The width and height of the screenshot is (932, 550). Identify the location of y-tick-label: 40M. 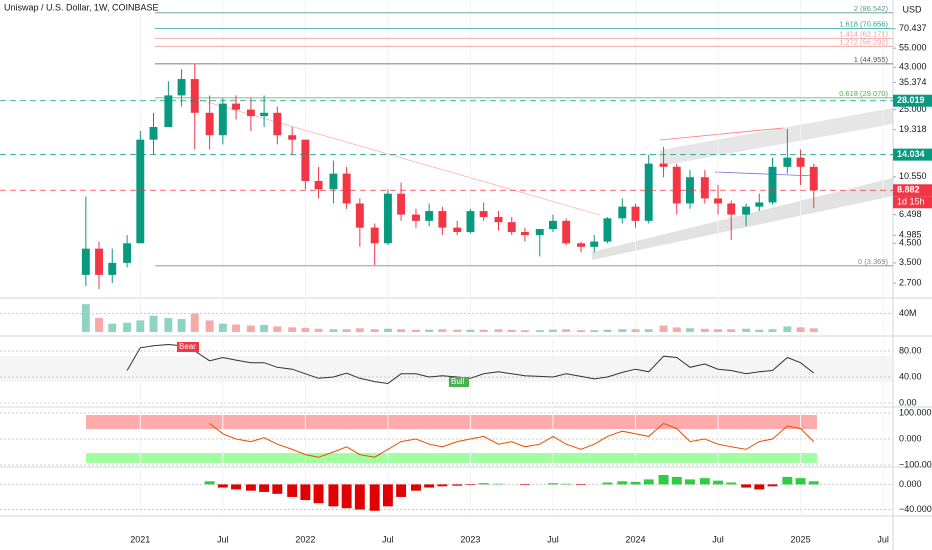
(908, 313).